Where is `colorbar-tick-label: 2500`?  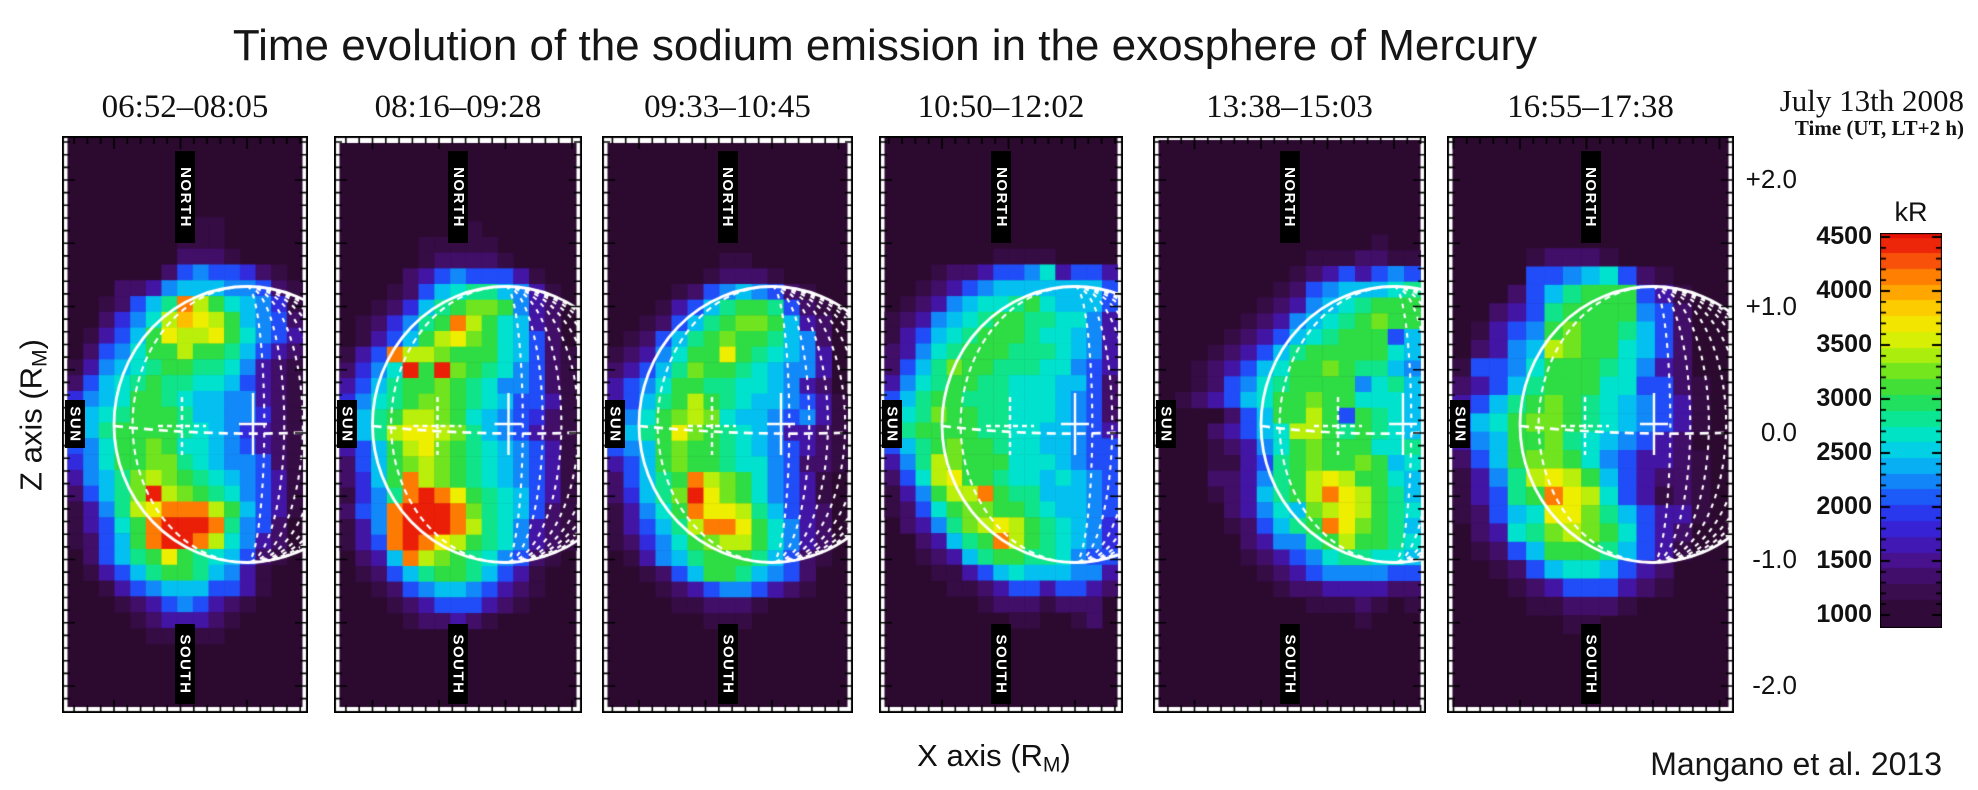
colorbar-tick-label: 2500 is located at coordinates (1844, 452).